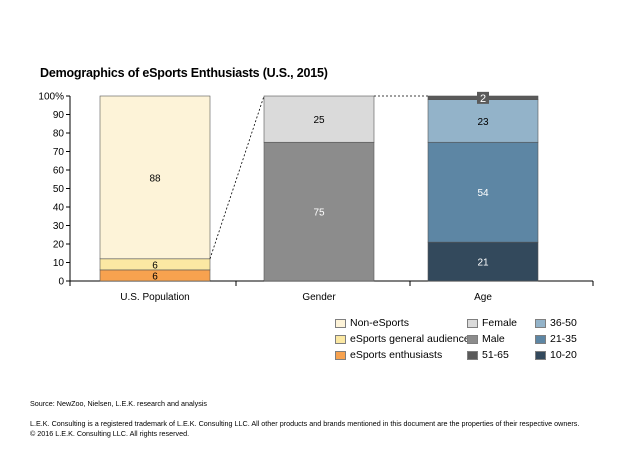 The image size is (618, 450). I want to click on y-tick-label: 100%, so click(51, 97).